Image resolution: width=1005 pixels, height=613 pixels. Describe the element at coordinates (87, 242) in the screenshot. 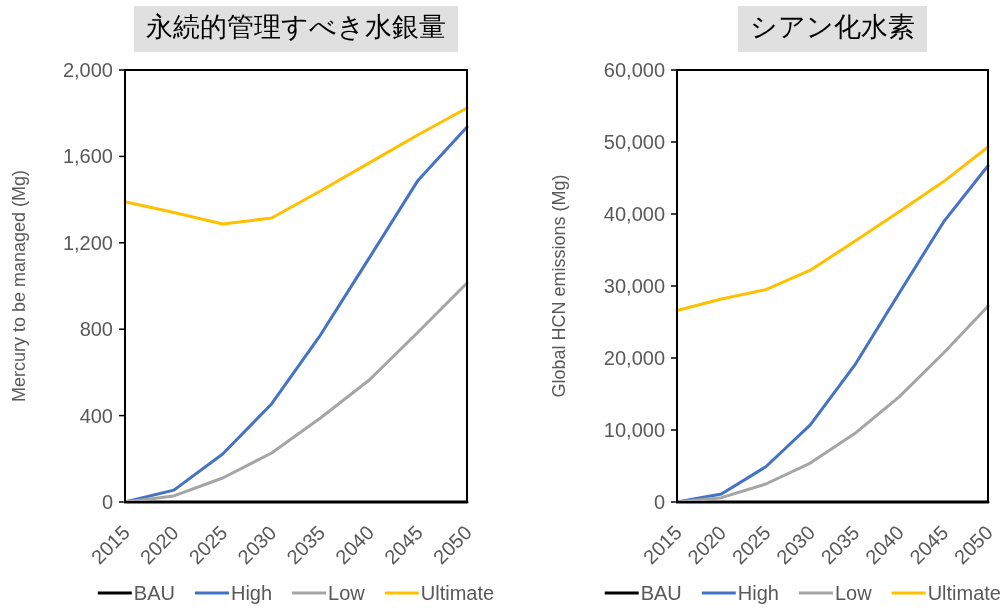

I see `y-tick-label: 1,200` at that location.